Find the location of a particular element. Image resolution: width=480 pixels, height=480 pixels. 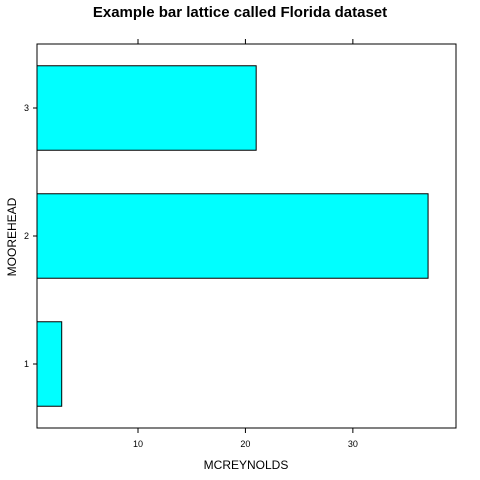

x-axis-label: MCREYNOLDS is located at coordinates (246, 465).